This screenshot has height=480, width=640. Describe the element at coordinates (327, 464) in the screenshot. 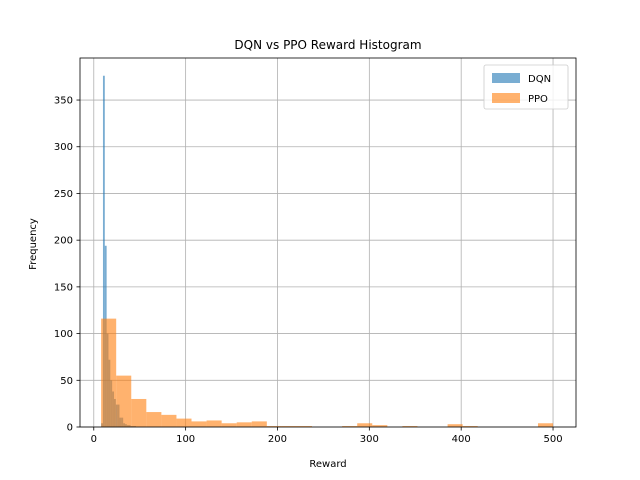

I see `x-axis-title: Reward` at that location.